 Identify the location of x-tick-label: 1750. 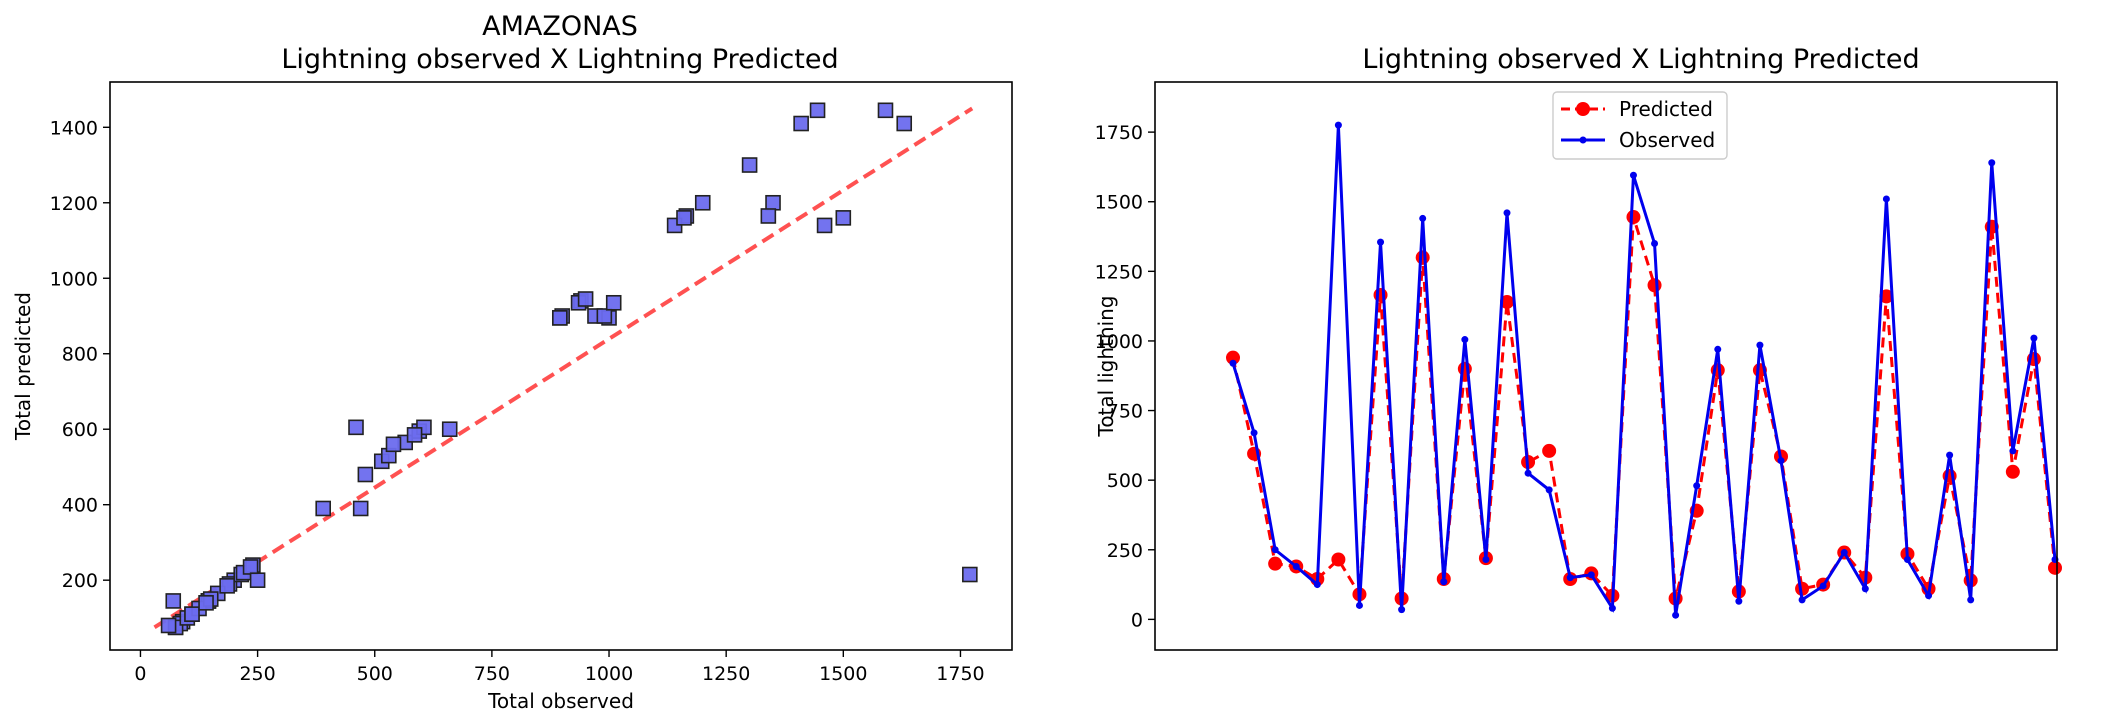
(960, 674).